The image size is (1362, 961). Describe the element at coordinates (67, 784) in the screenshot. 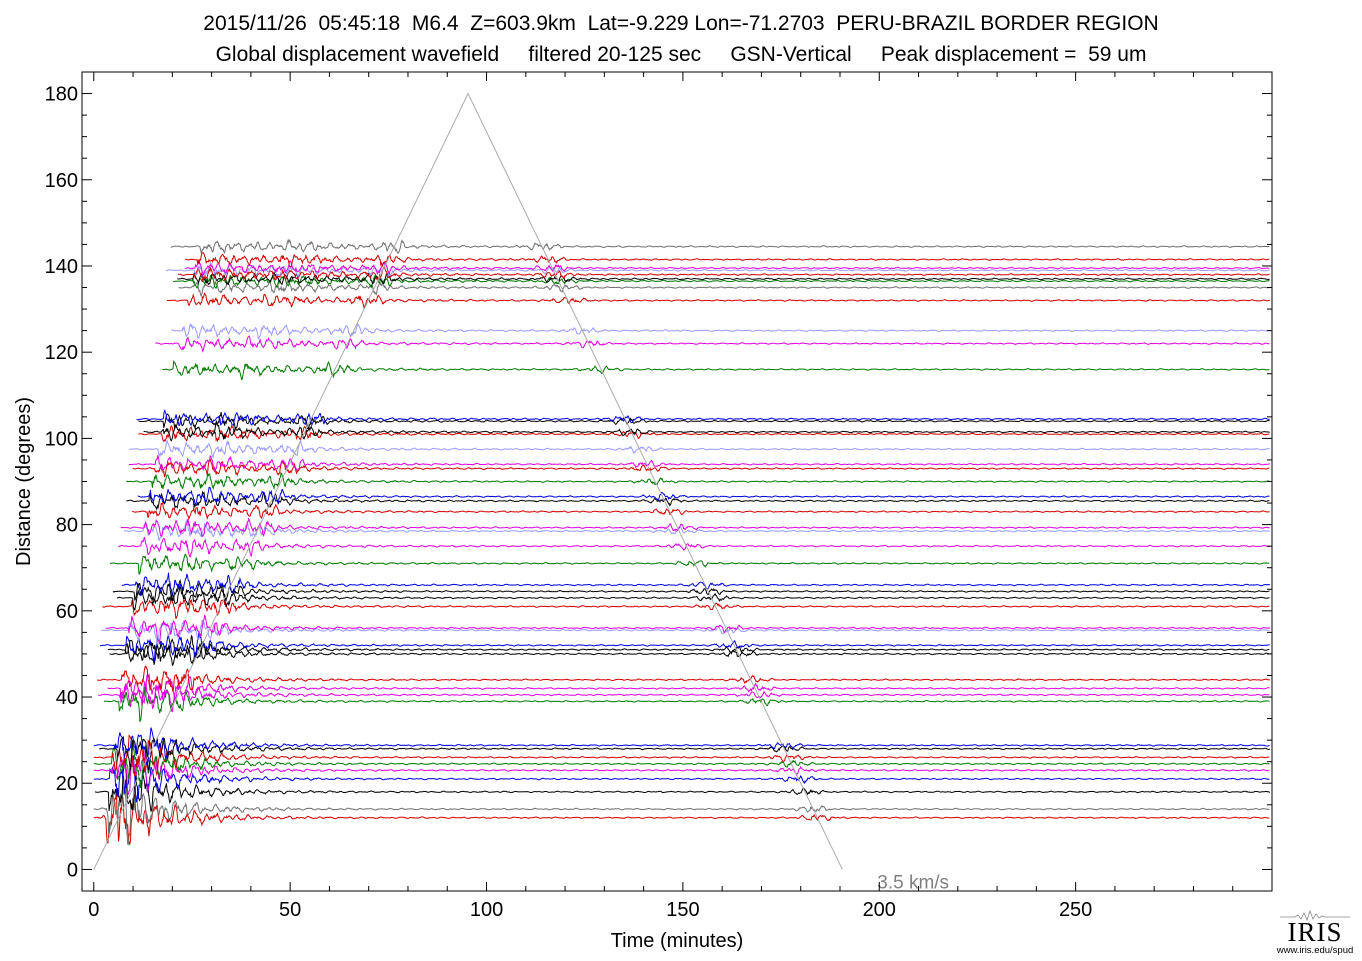

I see `y-tick-label: 20` at that location.